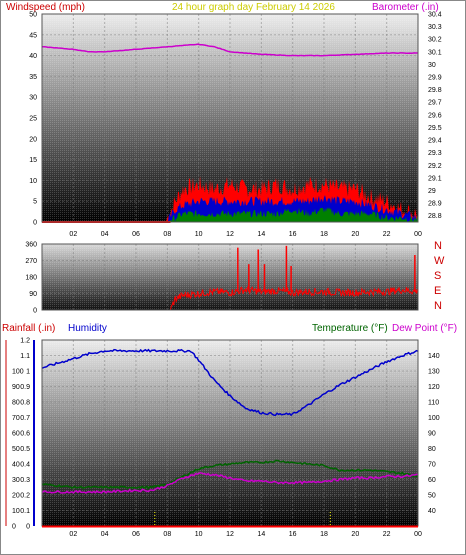  What do you see at coordinates (45, 7) in the screenshot?
I see `wind-axis-label: Windspeed (mph)` at bounding box center [45, 7].